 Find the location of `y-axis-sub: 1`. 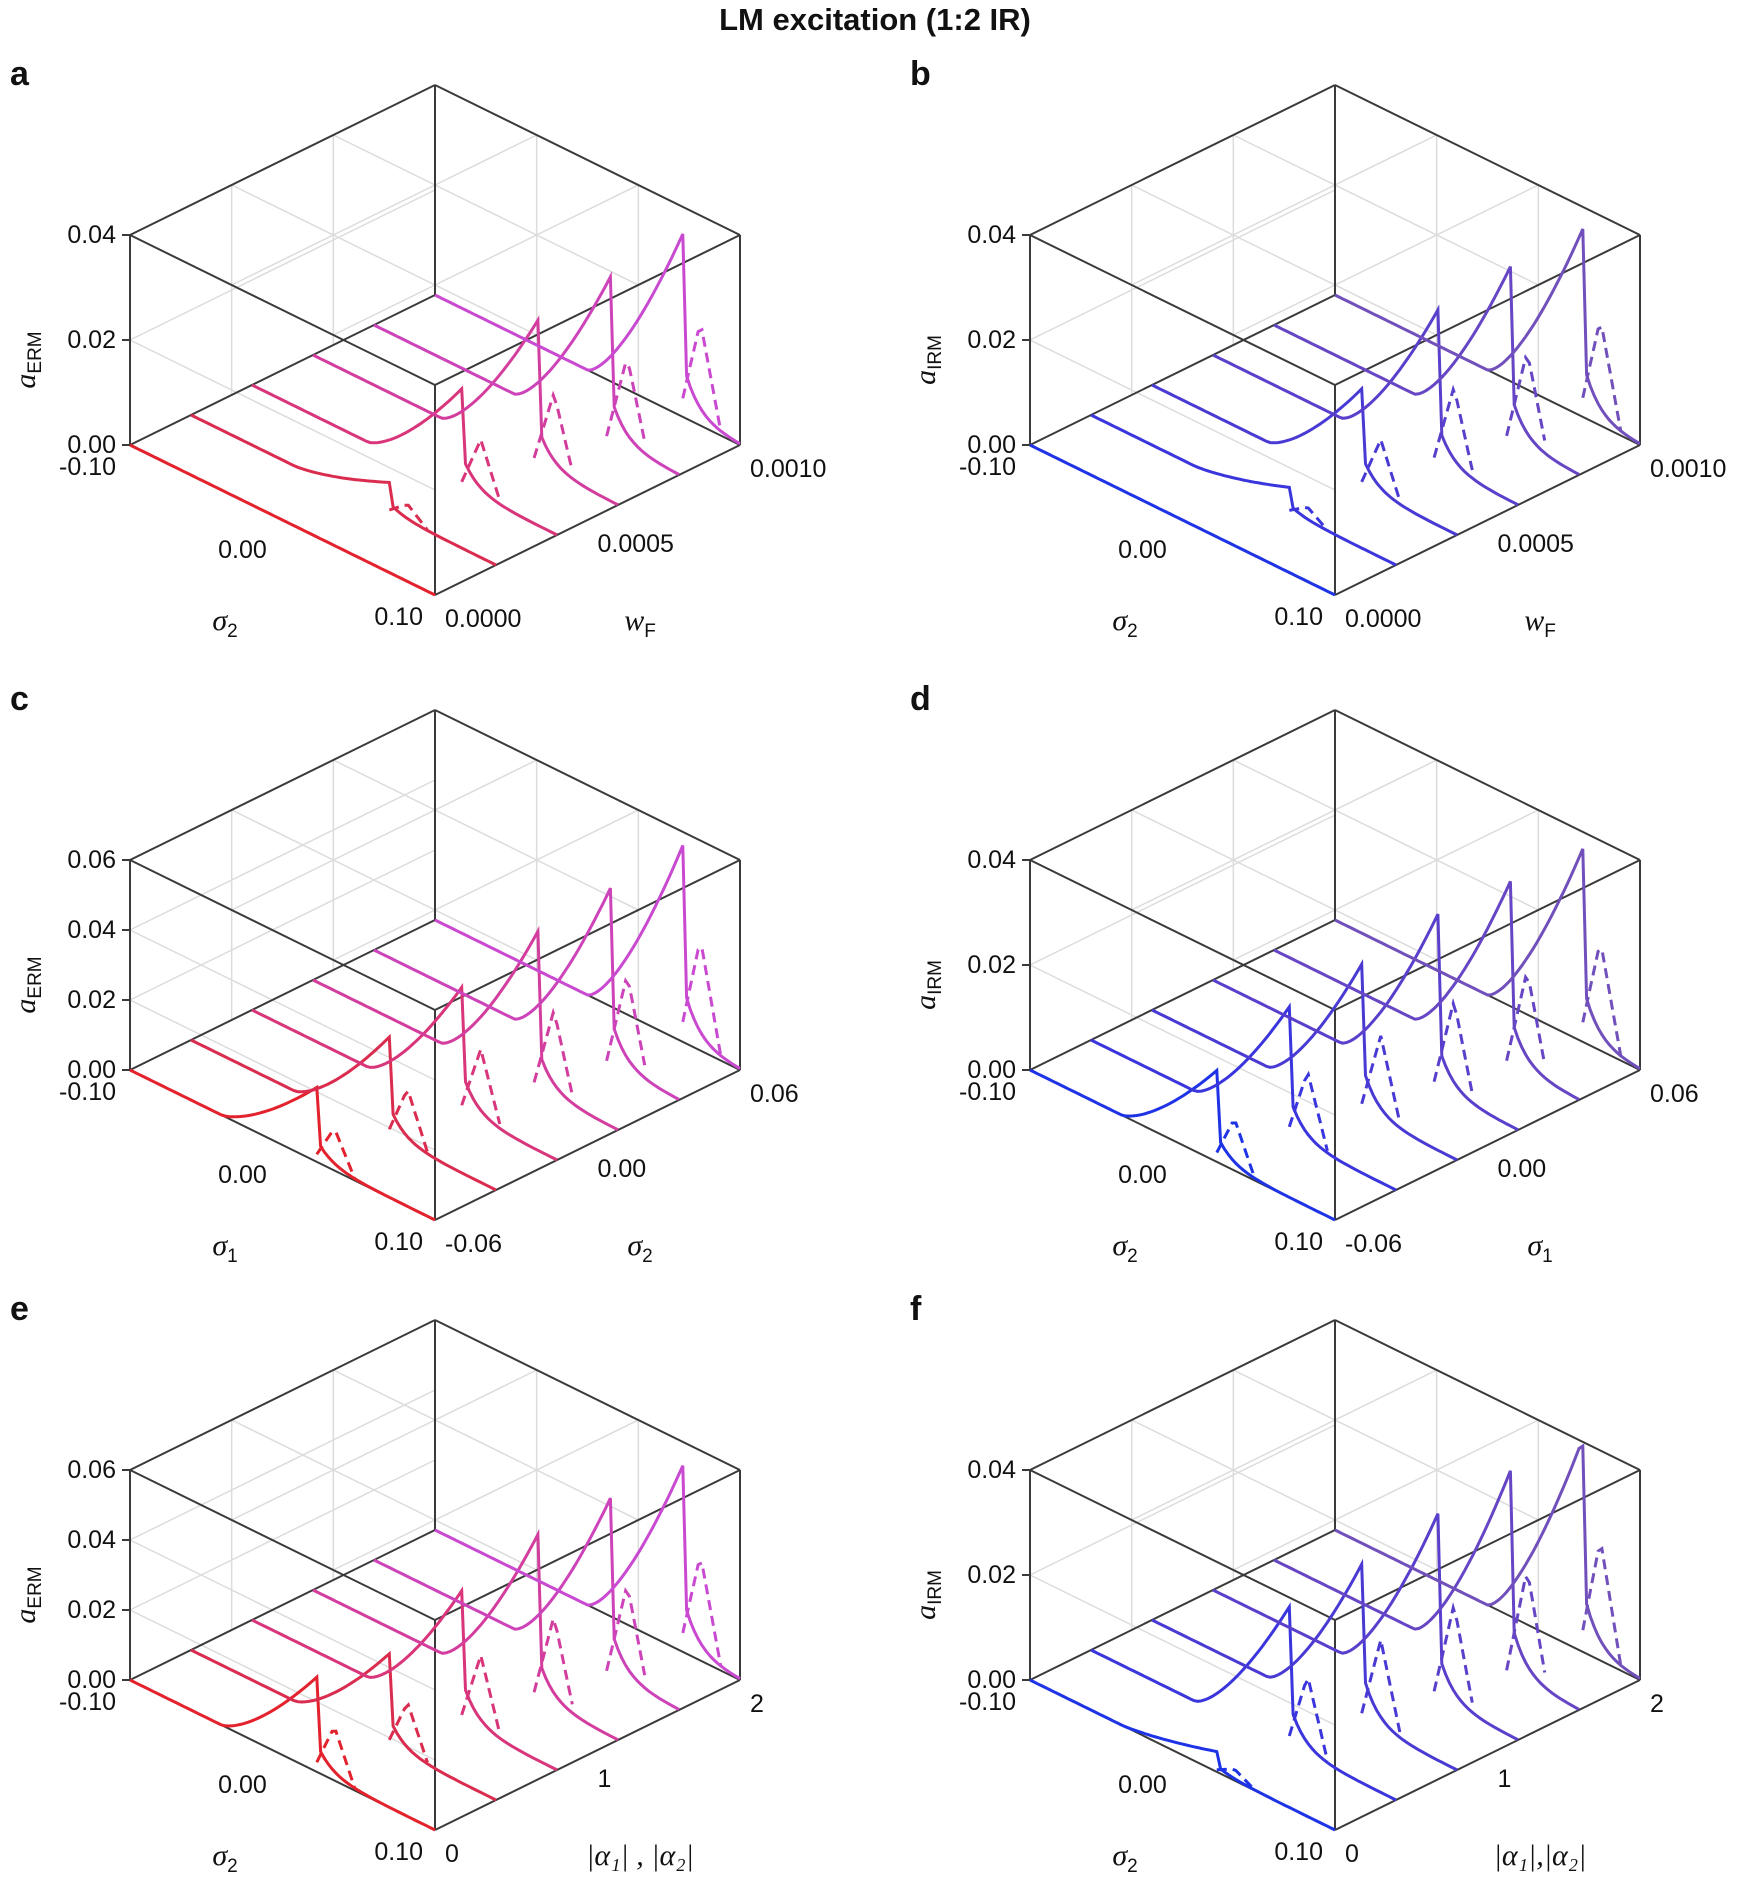

y-axis-sub: 1 is located at coordinates (1547, 1256).